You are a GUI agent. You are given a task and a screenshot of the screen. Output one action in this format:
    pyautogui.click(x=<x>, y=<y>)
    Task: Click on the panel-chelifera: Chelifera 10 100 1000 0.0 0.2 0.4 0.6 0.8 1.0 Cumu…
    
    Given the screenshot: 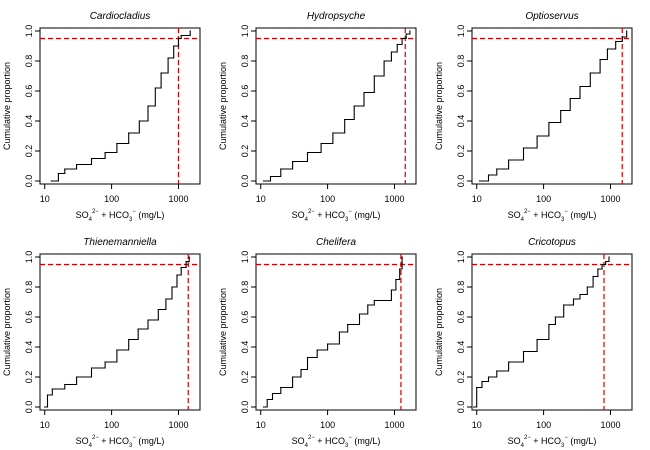 What is the action you would take?
    pyautogui.click(x=317, y=343)
    